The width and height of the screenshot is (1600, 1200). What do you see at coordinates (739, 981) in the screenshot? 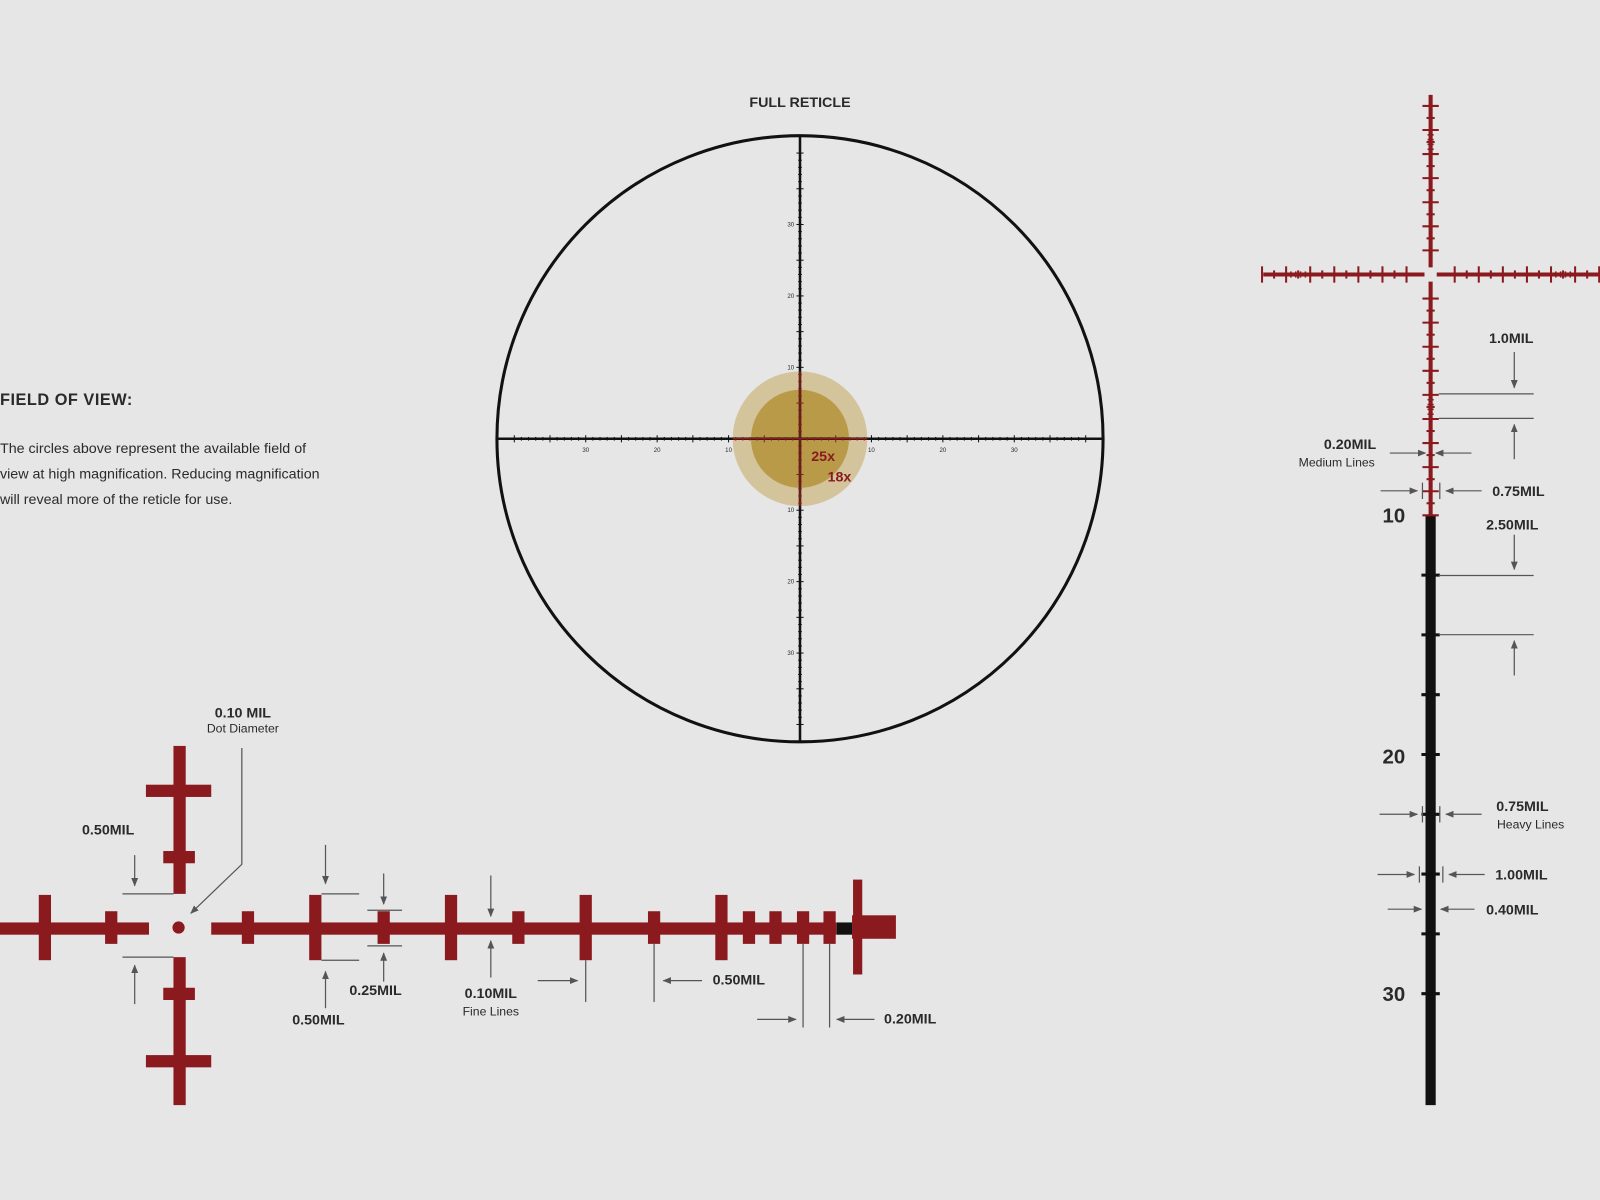
I see `label-spacing-050: 0.50MIL` at bounding box center [739, 981].